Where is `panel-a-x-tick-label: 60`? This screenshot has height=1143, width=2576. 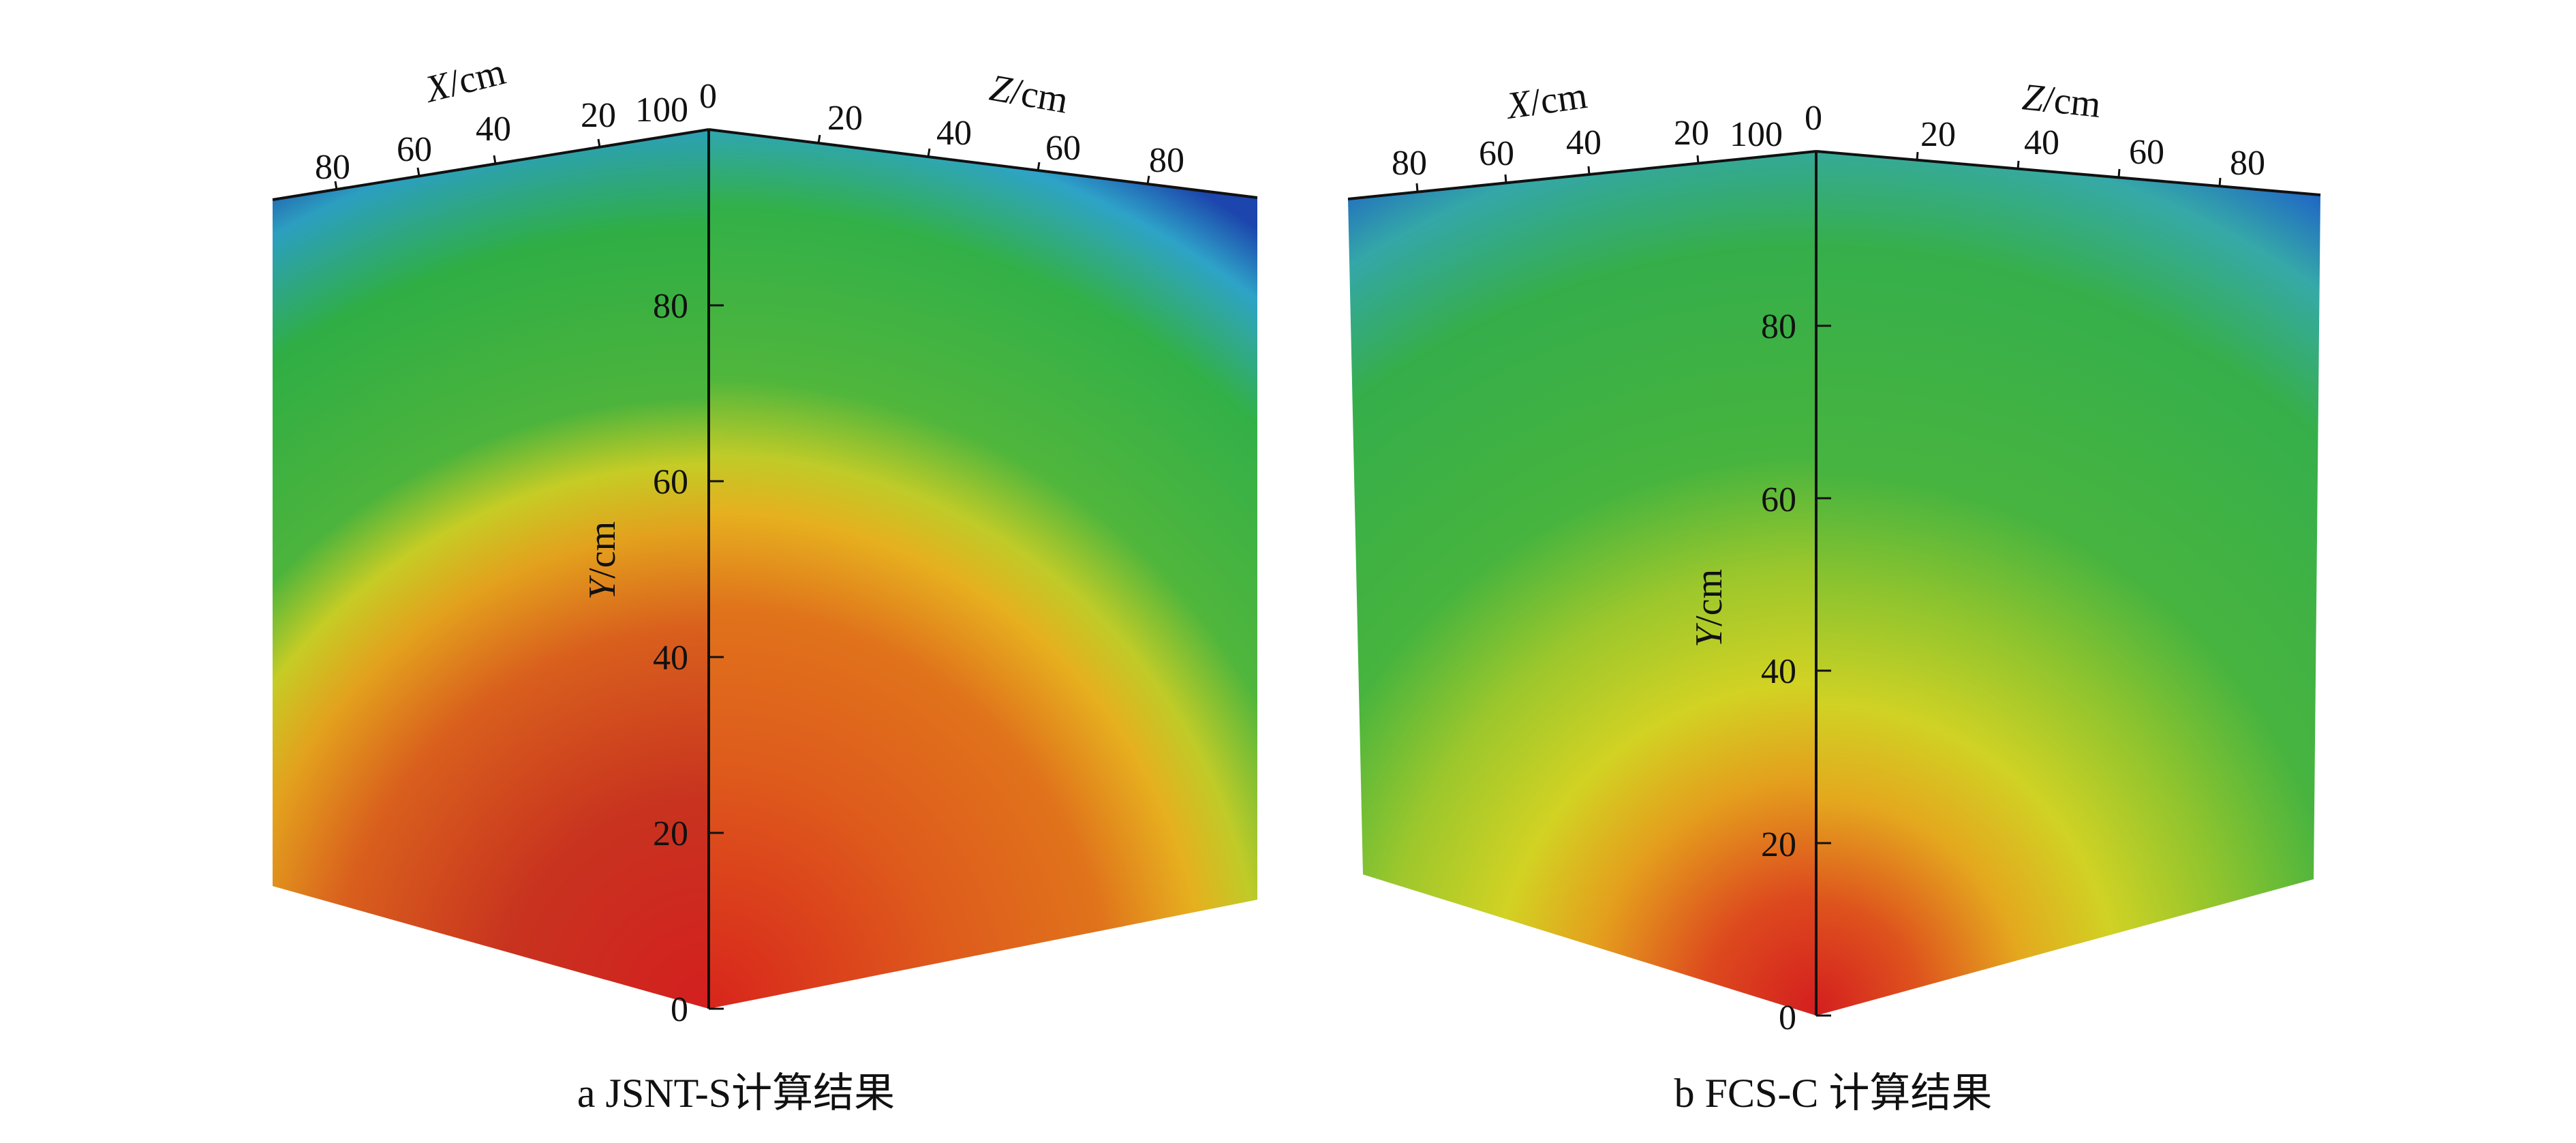
panel-a-x-tick-label: 60 is located at coordinates (415, 149).